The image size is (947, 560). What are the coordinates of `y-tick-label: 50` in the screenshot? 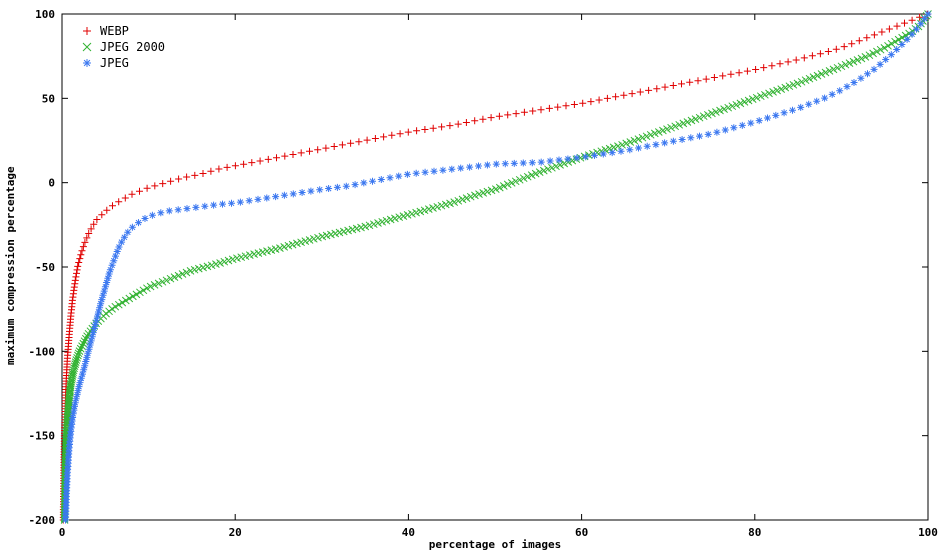 It's located at (48, 98).